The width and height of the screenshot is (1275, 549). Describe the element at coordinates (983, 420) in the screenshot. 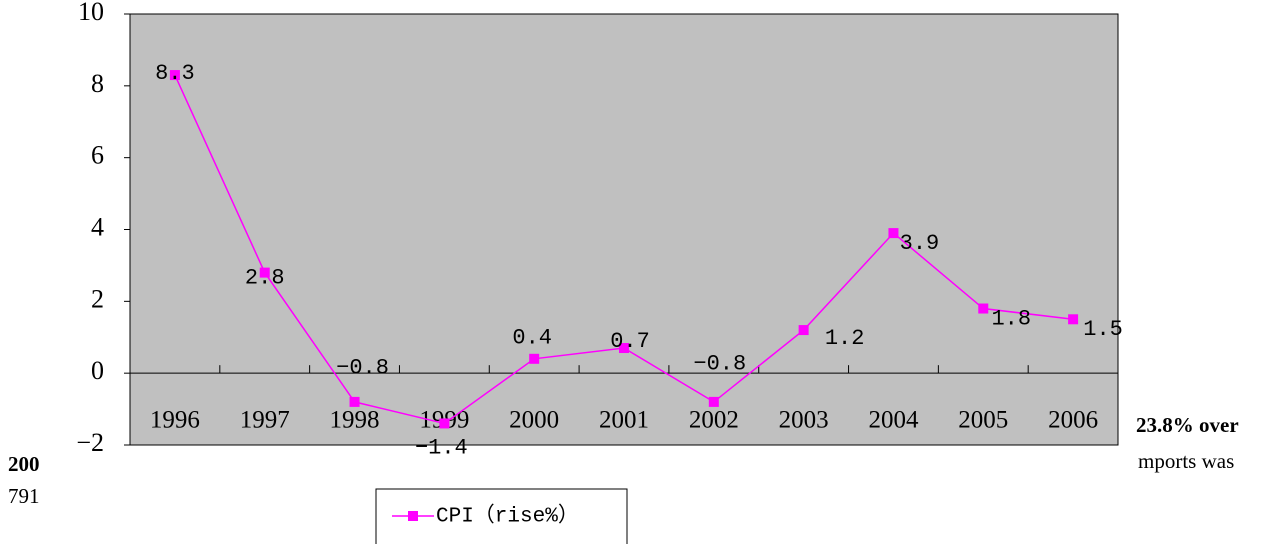

I see `x-tick-label: 2005` at that location.